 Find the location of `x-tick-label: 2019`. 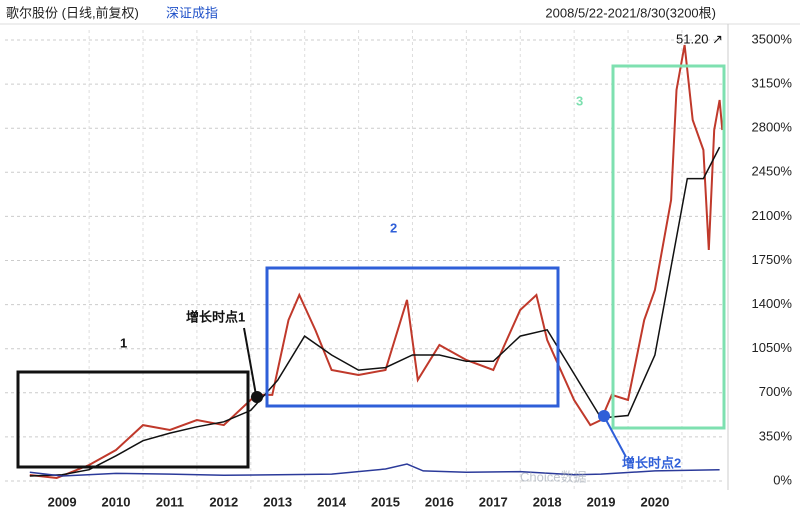

x-tick-label: 2019 is located at coordinates (601, 501).